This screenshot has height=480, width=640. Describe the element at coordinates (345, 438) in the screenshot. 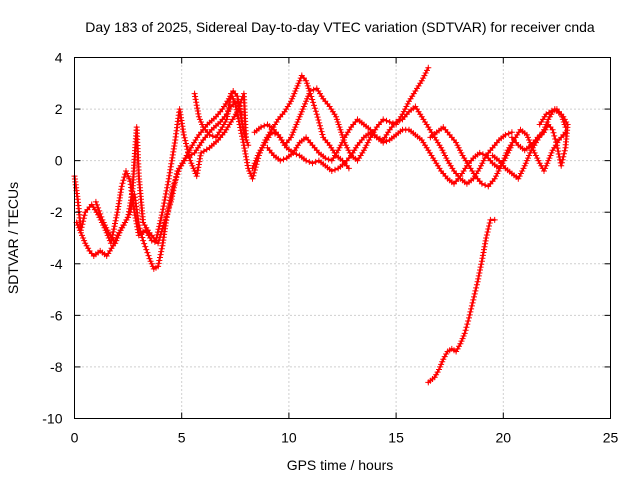

I see `x-tick-labels: 0 5 10 15 20 25` at that location.